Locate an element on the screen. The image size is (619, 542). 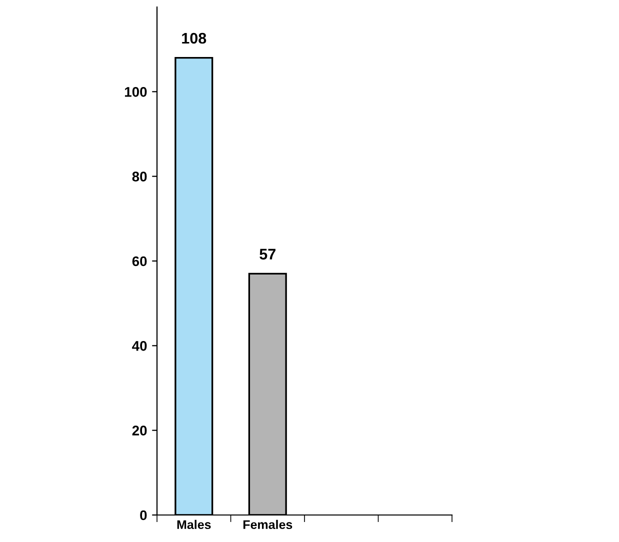
y-tick-label: 80 is located at coordinates (139, 177).